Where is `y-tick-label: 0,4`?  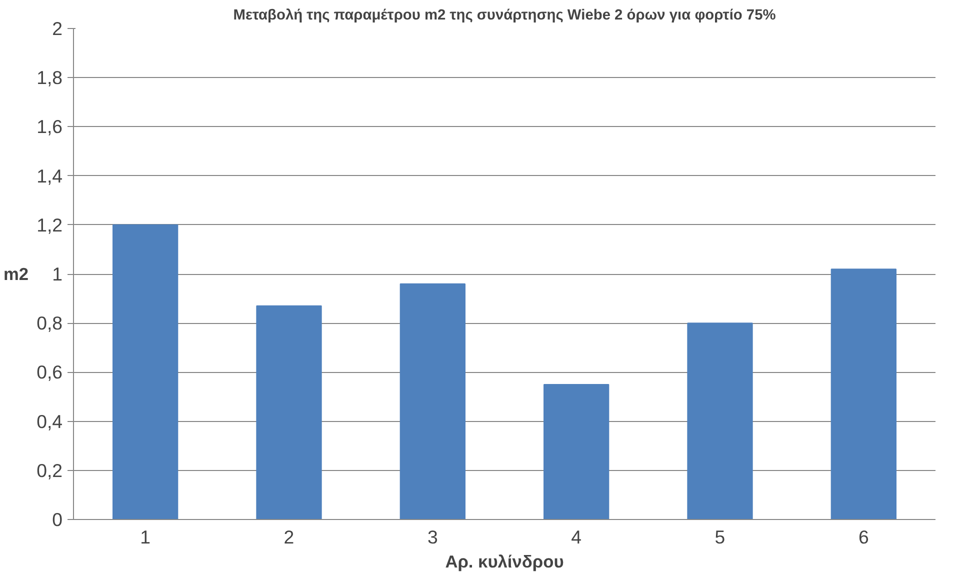 y-tick-label: 0,4 is located at coordinates (49, 421).